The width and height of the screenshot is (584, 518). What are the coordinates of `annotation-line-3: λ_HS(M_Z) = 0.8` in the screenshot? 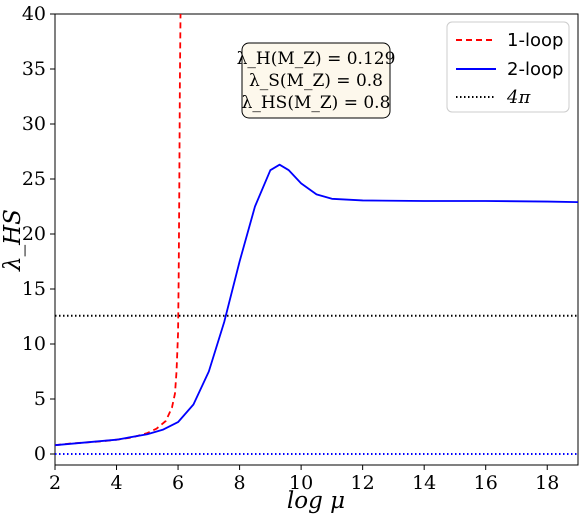 It's located at (316, 103).